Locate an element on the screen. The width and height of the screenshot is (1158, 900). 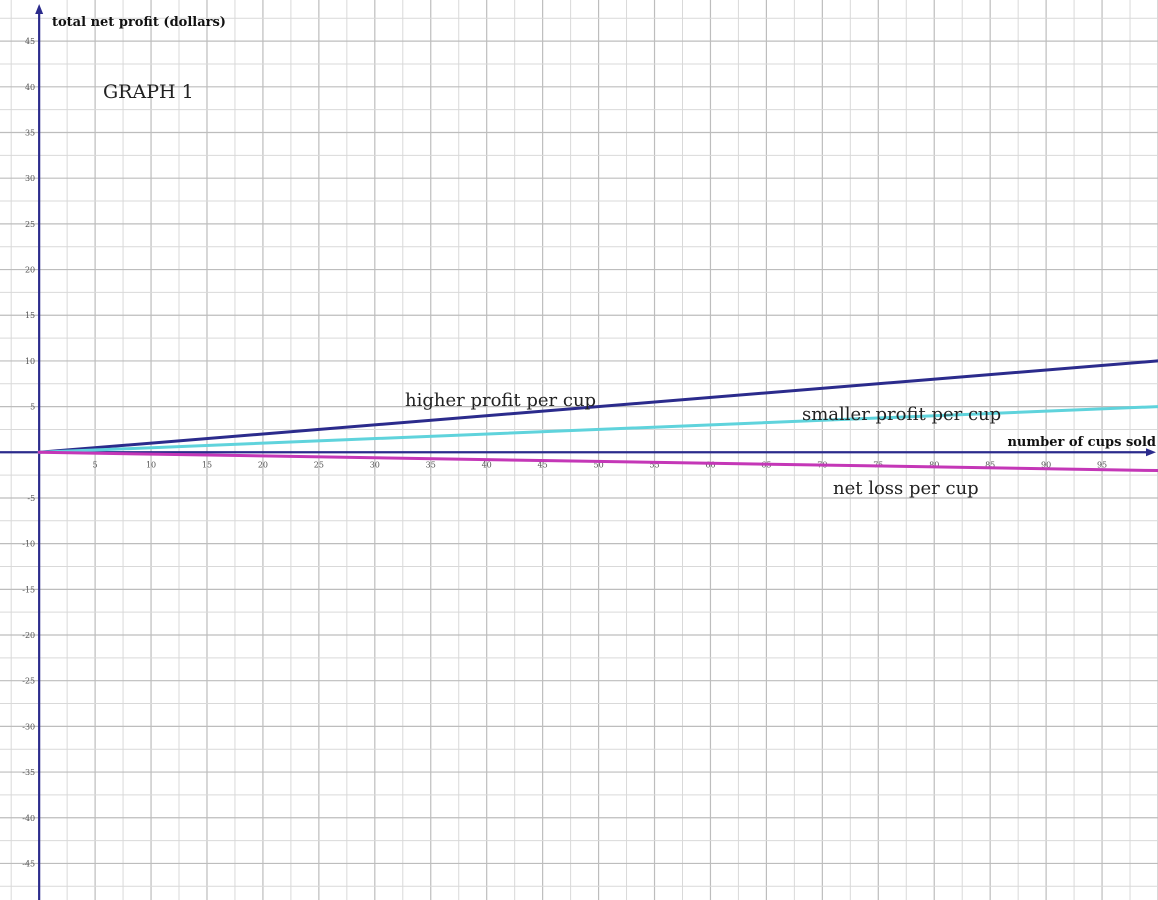
y-tick-label: 30 is located at coordinates (30, 178).